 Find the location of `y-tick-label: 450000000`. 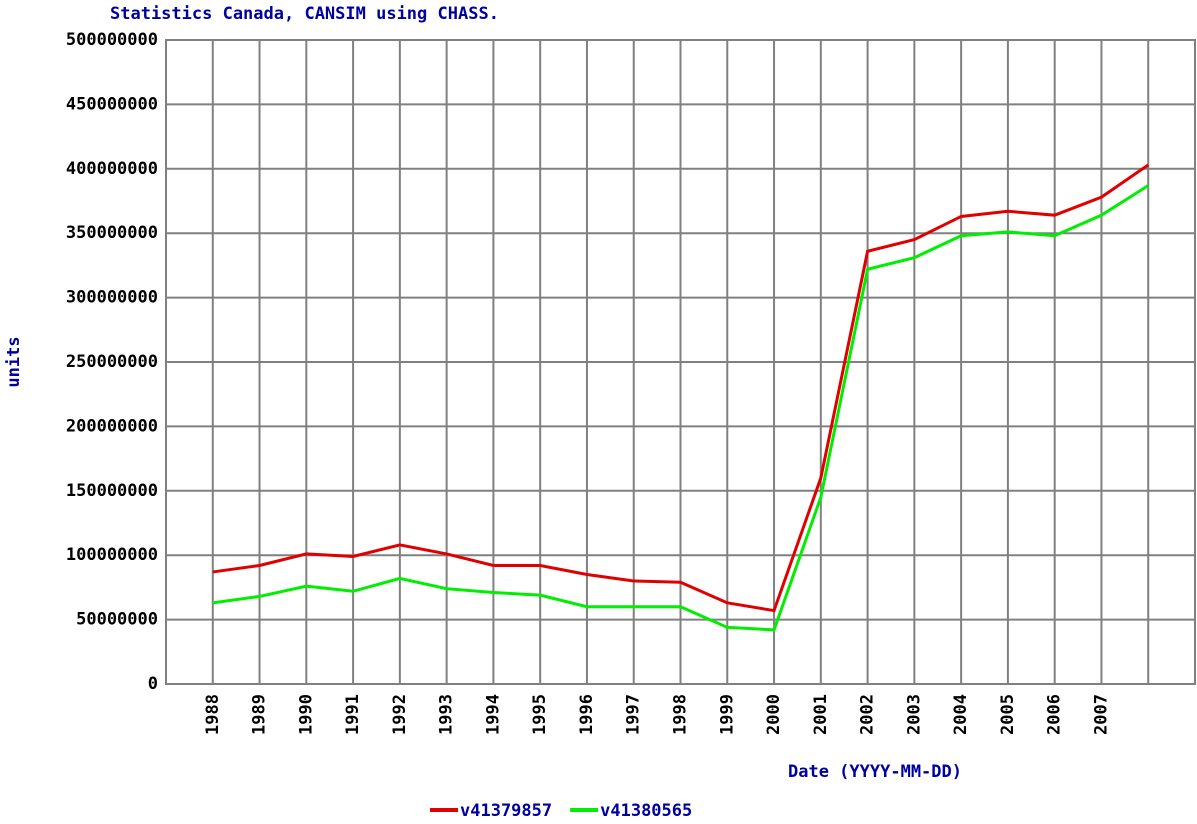

y-tick-label: 450000000 is located at coordinates (112, 104).